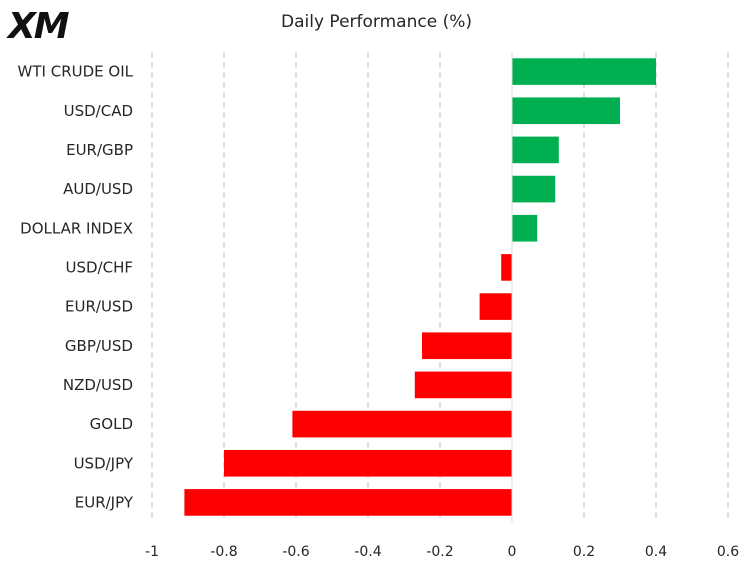 The height and width of the screenshot is (568, 753). What do you see at coordinates (584, 552) in the screenshot?
I see `x-tick-label: 0.2` at bounding box center [584, 552].